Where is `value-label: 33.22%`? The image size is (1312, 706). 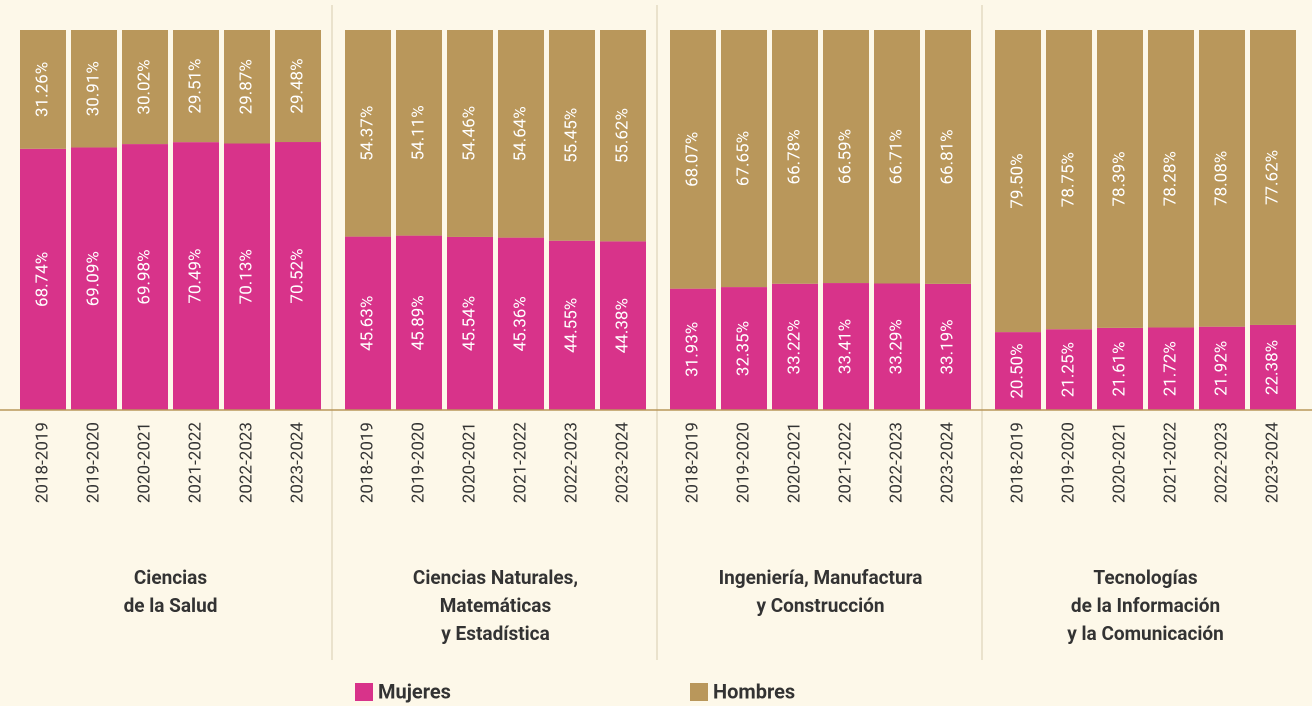
value-label: 33.22% is located at coordinates (794, 346).